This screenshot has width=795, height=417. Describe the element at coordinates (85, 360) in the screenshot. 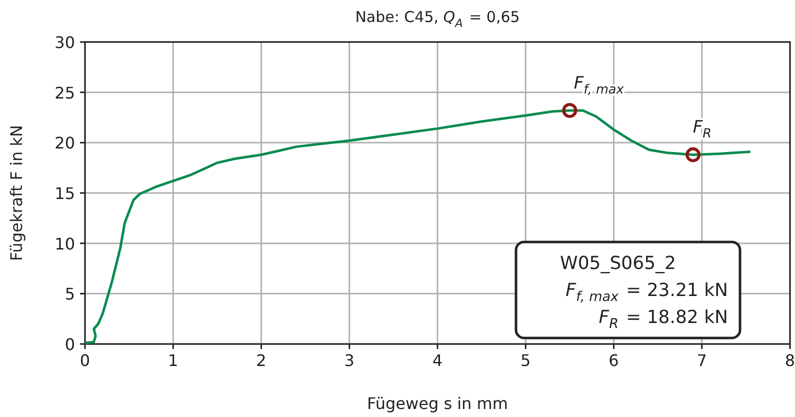

I see `x-tick-label: 0` at that location.